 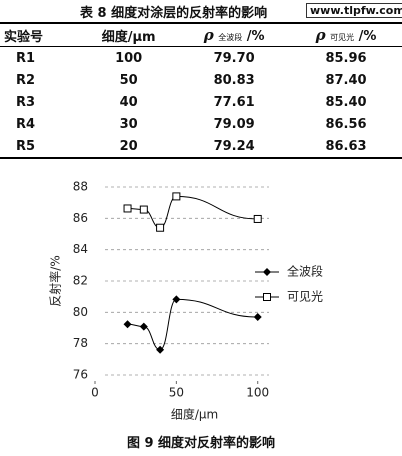 What do you see at coordinates (174, 13) in the screenshot?
I see `table-title: 表 8 细度对涂层的反射率的影响` at bounding box center [174, 13].